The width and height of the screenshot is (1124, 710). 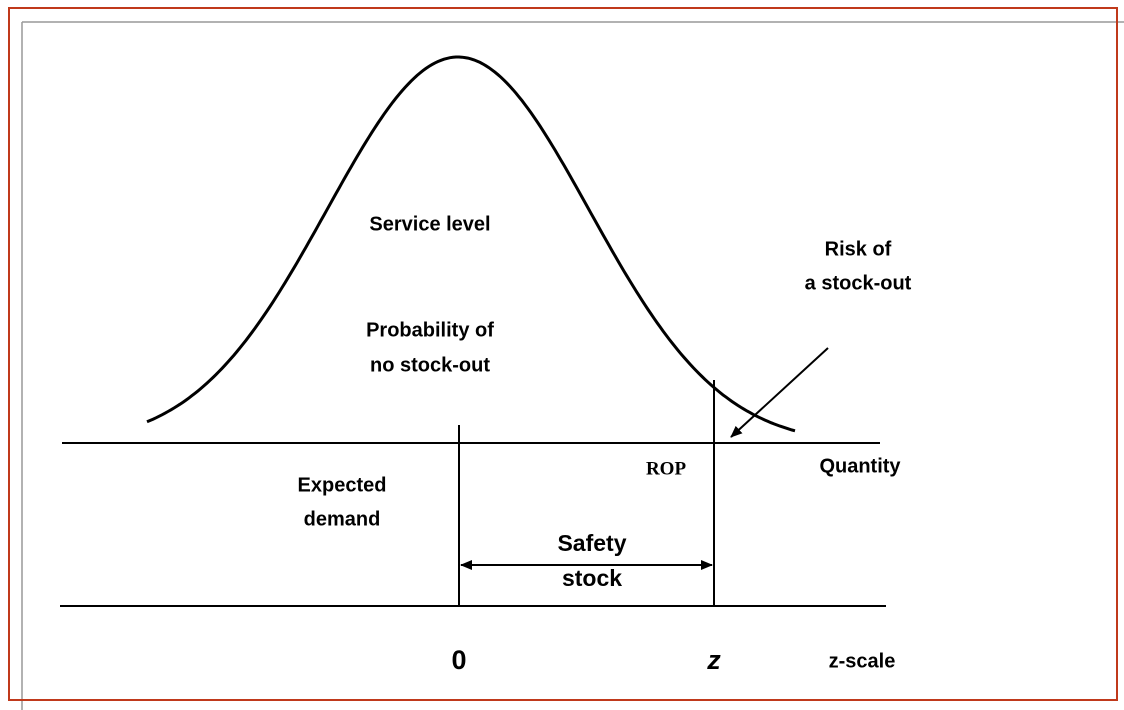 I want to click on label: z, so click(x=713, y=660).